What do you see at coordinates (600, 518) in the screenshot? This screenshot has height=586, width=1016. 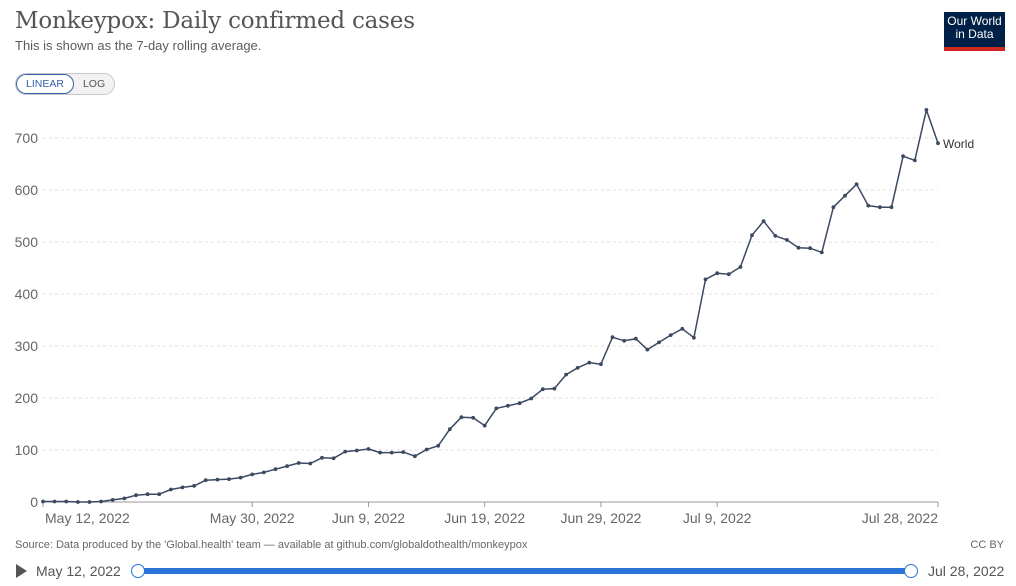 I see `x-tick-label: Jun 29, 2022` at bounding box center [600, 518].